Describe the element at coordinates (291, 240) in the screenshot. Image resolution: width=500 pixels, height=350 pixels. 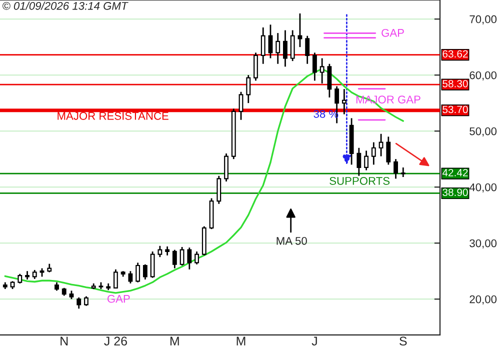
I see `annotation: MA 50` at that location.